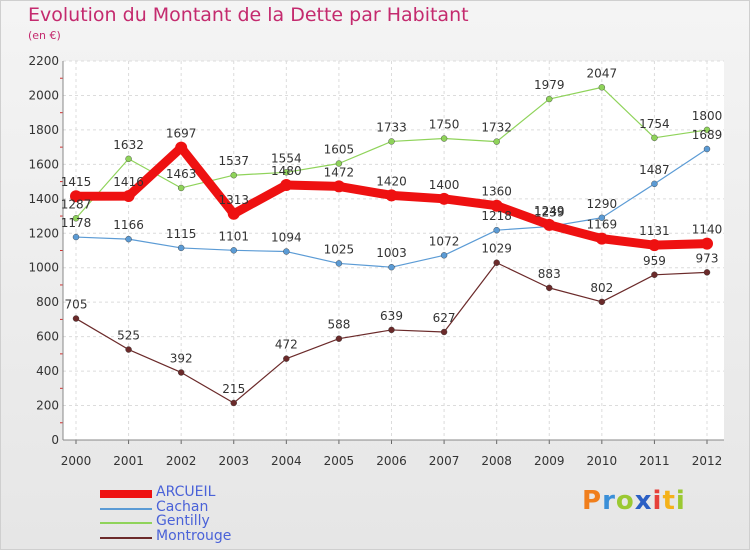 The width and height of the screenshot is (750, 550). What do you see at coordinates (654, 231) in the screenshot?
I see `data-label-arcueil: 1131` at bounding box center [654, 231].